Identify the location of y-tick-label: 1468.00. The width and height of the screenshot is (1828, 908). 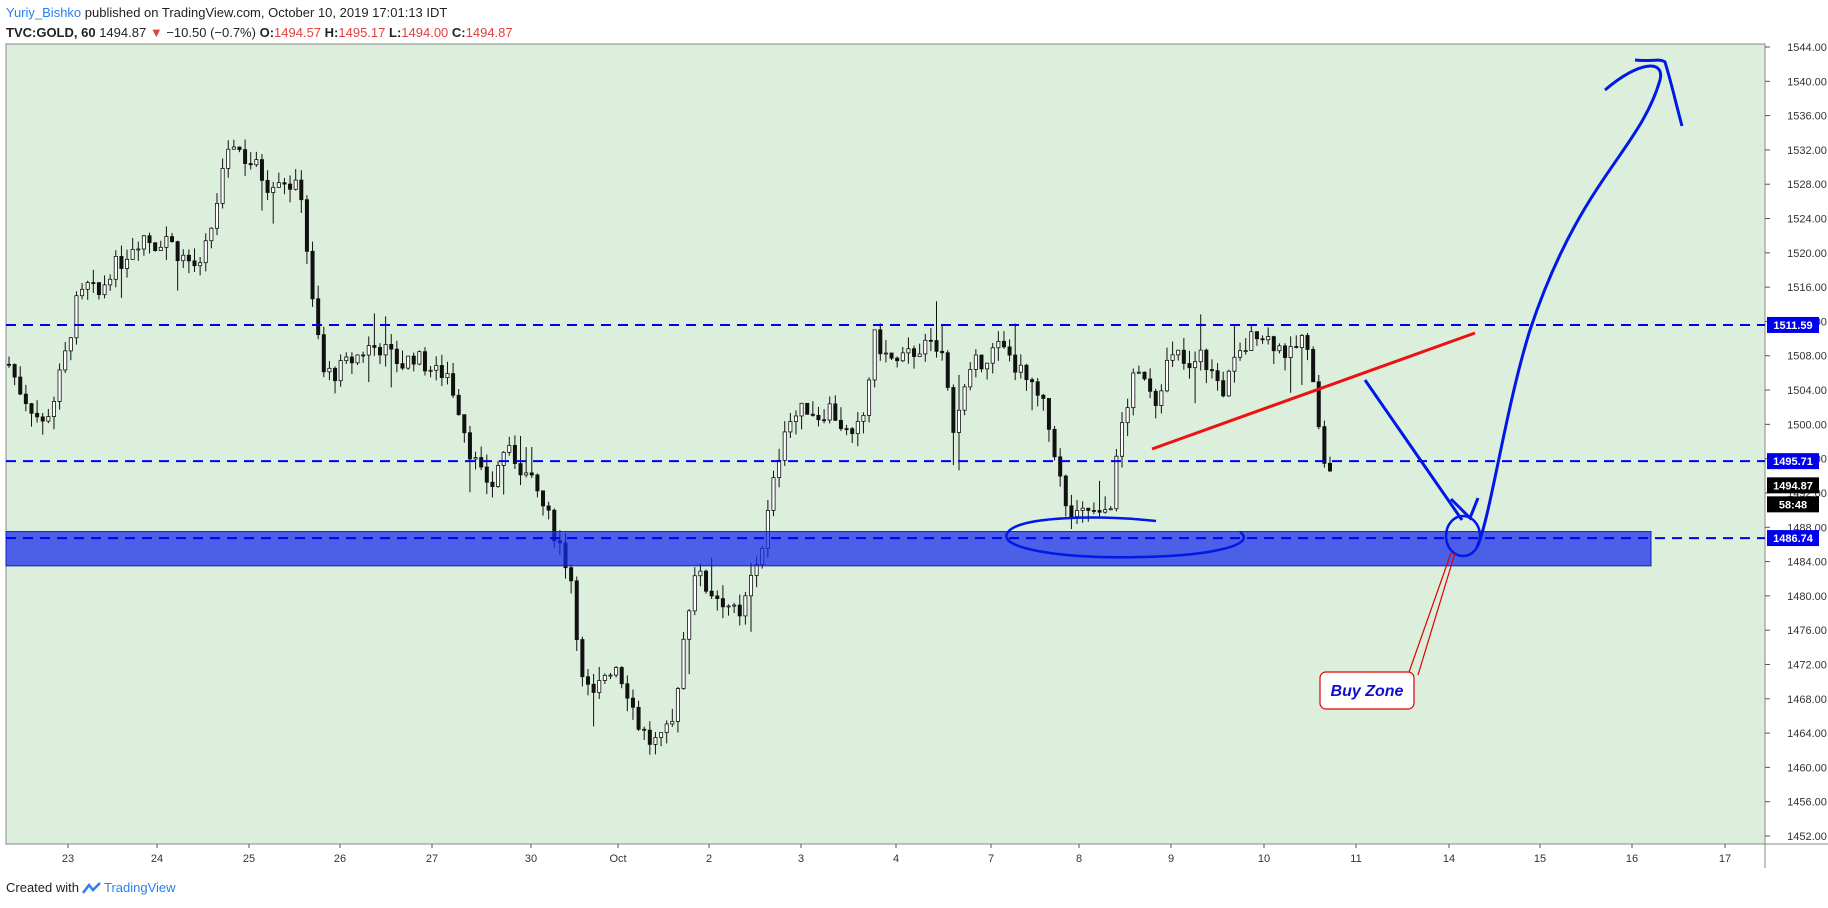
(1807, 700).